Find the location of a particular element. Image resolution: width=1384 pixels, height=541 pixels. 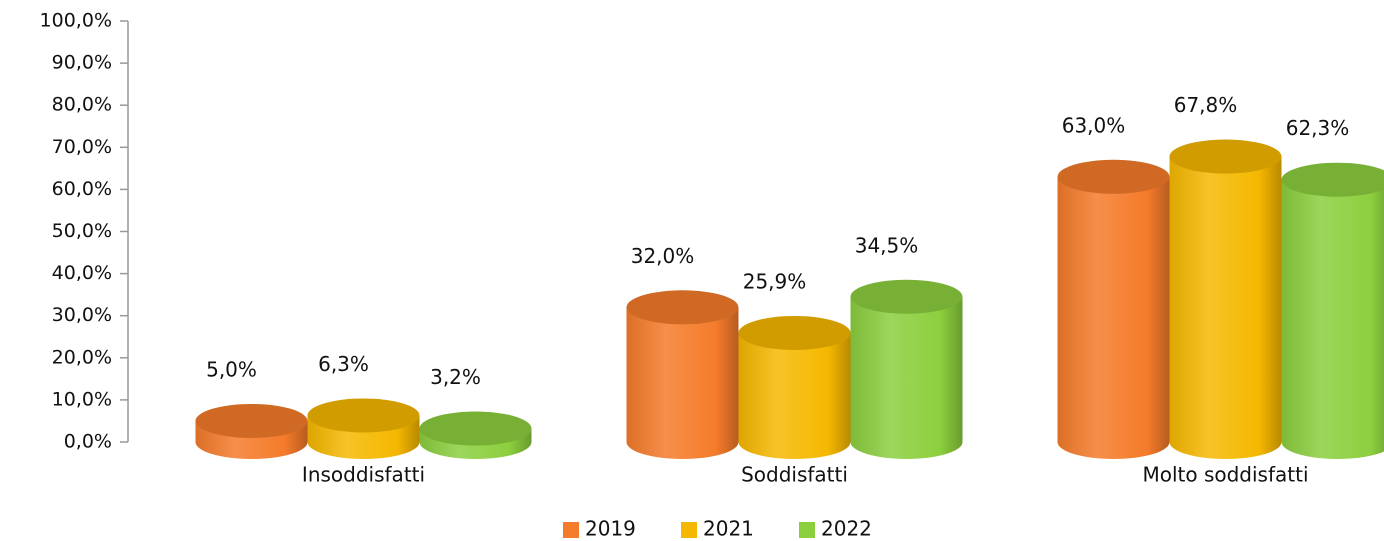

value-label: 3,2% is located at coordinates (455, 377).